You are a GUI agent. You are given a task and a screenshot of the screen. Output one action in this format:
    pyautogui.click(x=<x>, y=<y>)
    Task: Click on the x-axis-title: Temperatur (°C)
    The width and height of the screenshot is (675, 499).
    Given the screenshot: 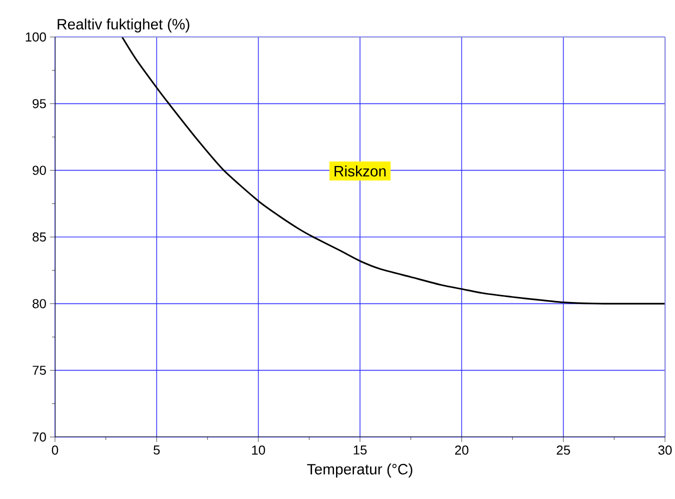 What is the action you would take?
    pyautogui.click(x=359, y=471)
    